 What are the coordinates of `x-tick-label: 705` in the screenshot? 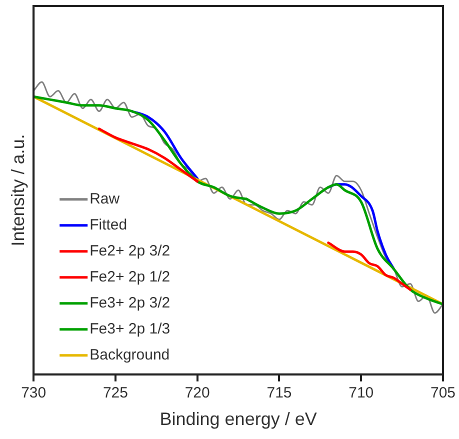 It's located at (443, 393).